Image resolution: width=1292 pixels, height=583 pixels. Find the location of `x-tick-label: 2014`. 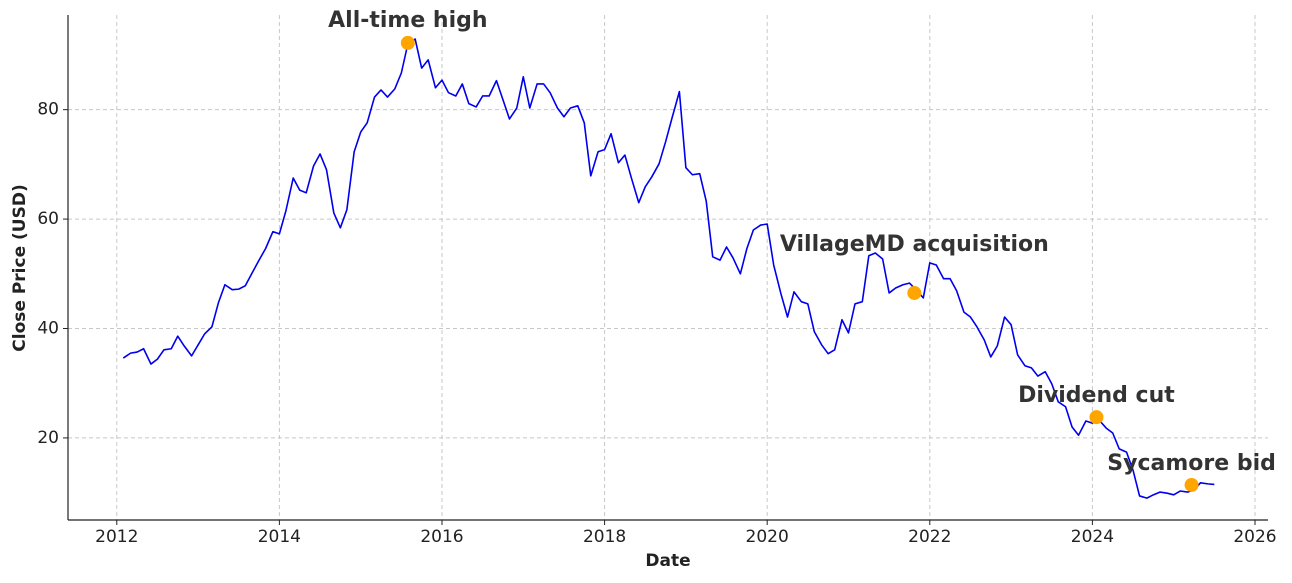

x-tick-label: 2014 is located at coordinates (279, 537).